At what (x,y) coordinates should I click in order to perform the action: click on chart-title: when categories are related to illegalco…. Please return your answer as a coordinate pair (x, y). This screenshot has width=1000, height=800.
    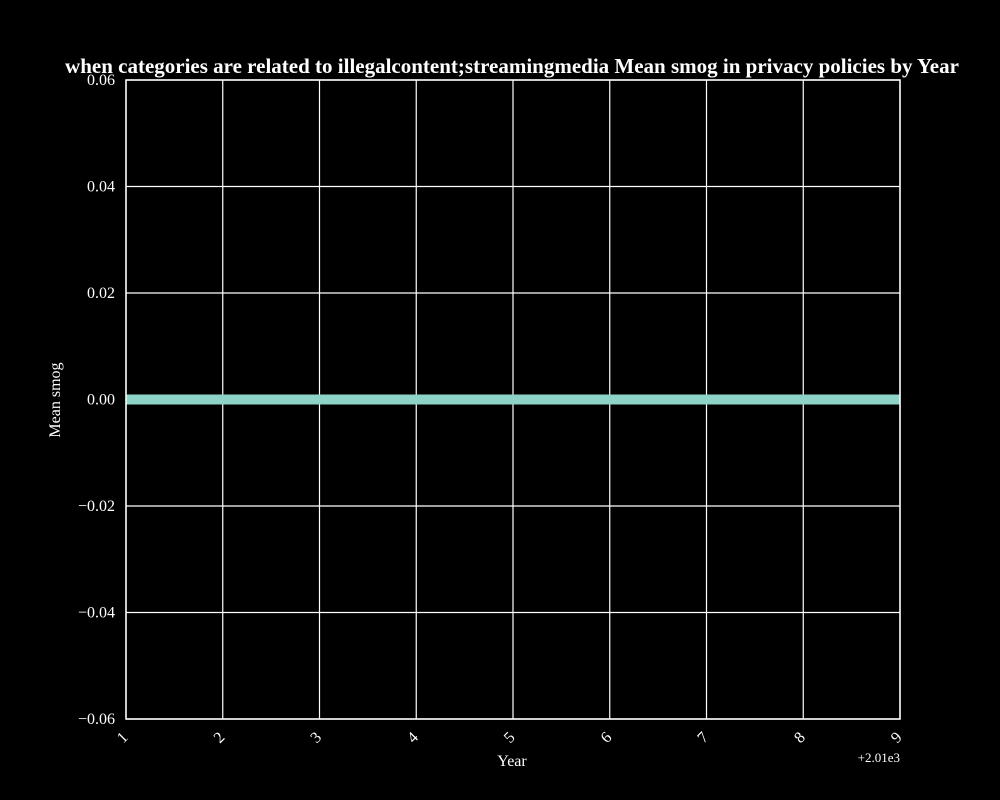
    Looking at the image, I should click on (512, 66).